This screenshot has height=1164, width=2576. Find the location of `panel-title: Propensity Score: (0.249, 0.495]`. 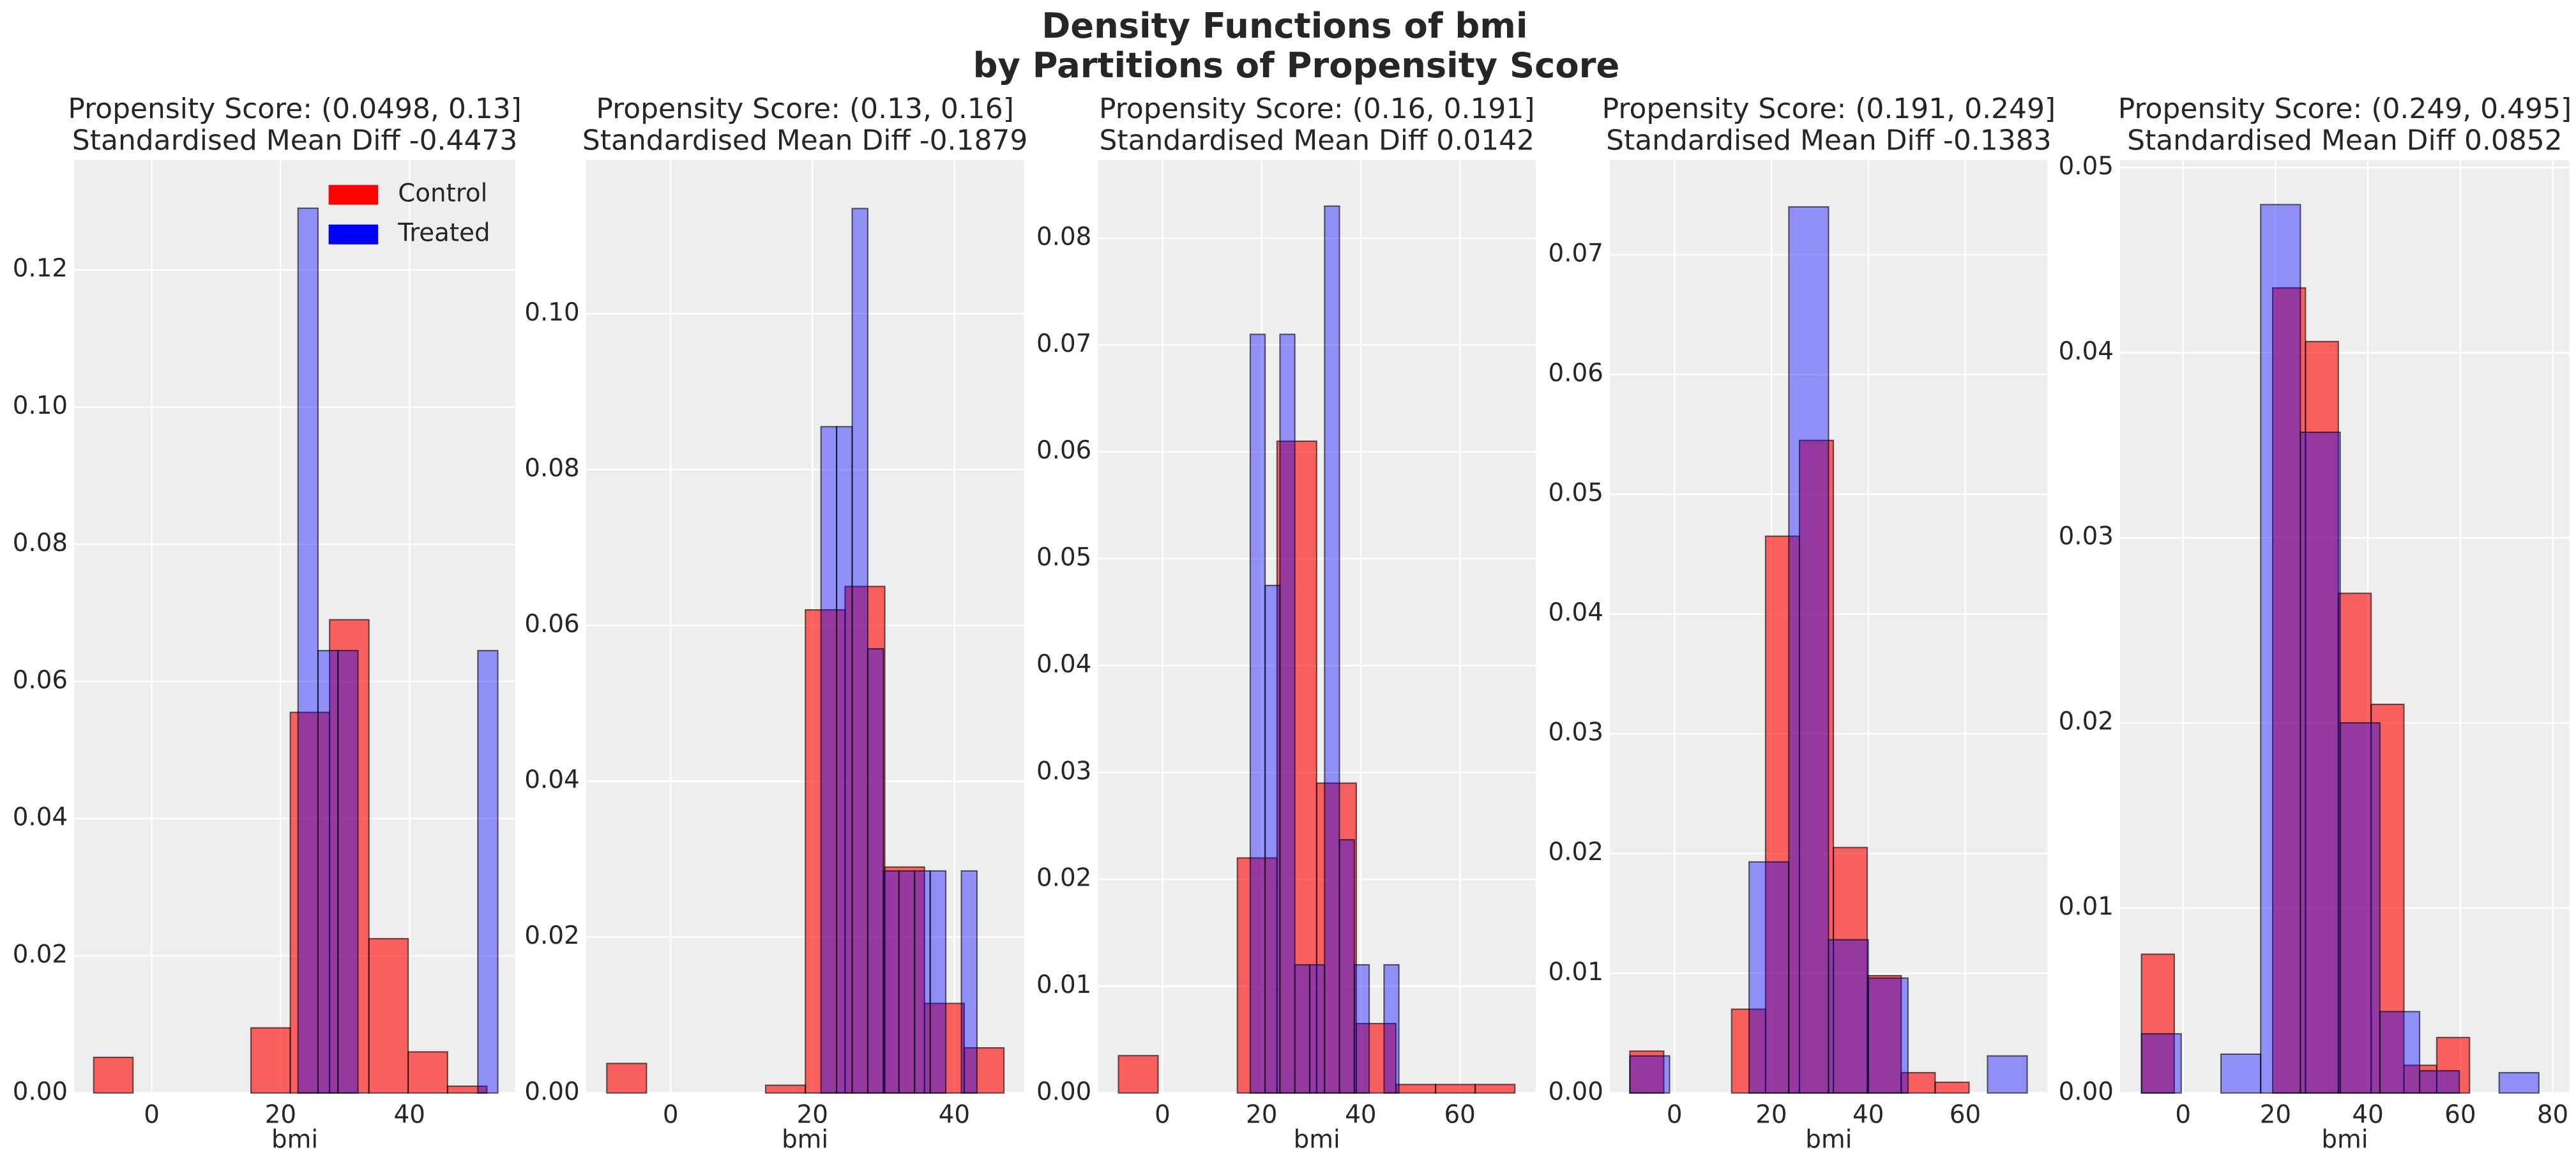

panel-title: Propensity Score: (0.249, 0.495] is located at coordinates (2345, 109).